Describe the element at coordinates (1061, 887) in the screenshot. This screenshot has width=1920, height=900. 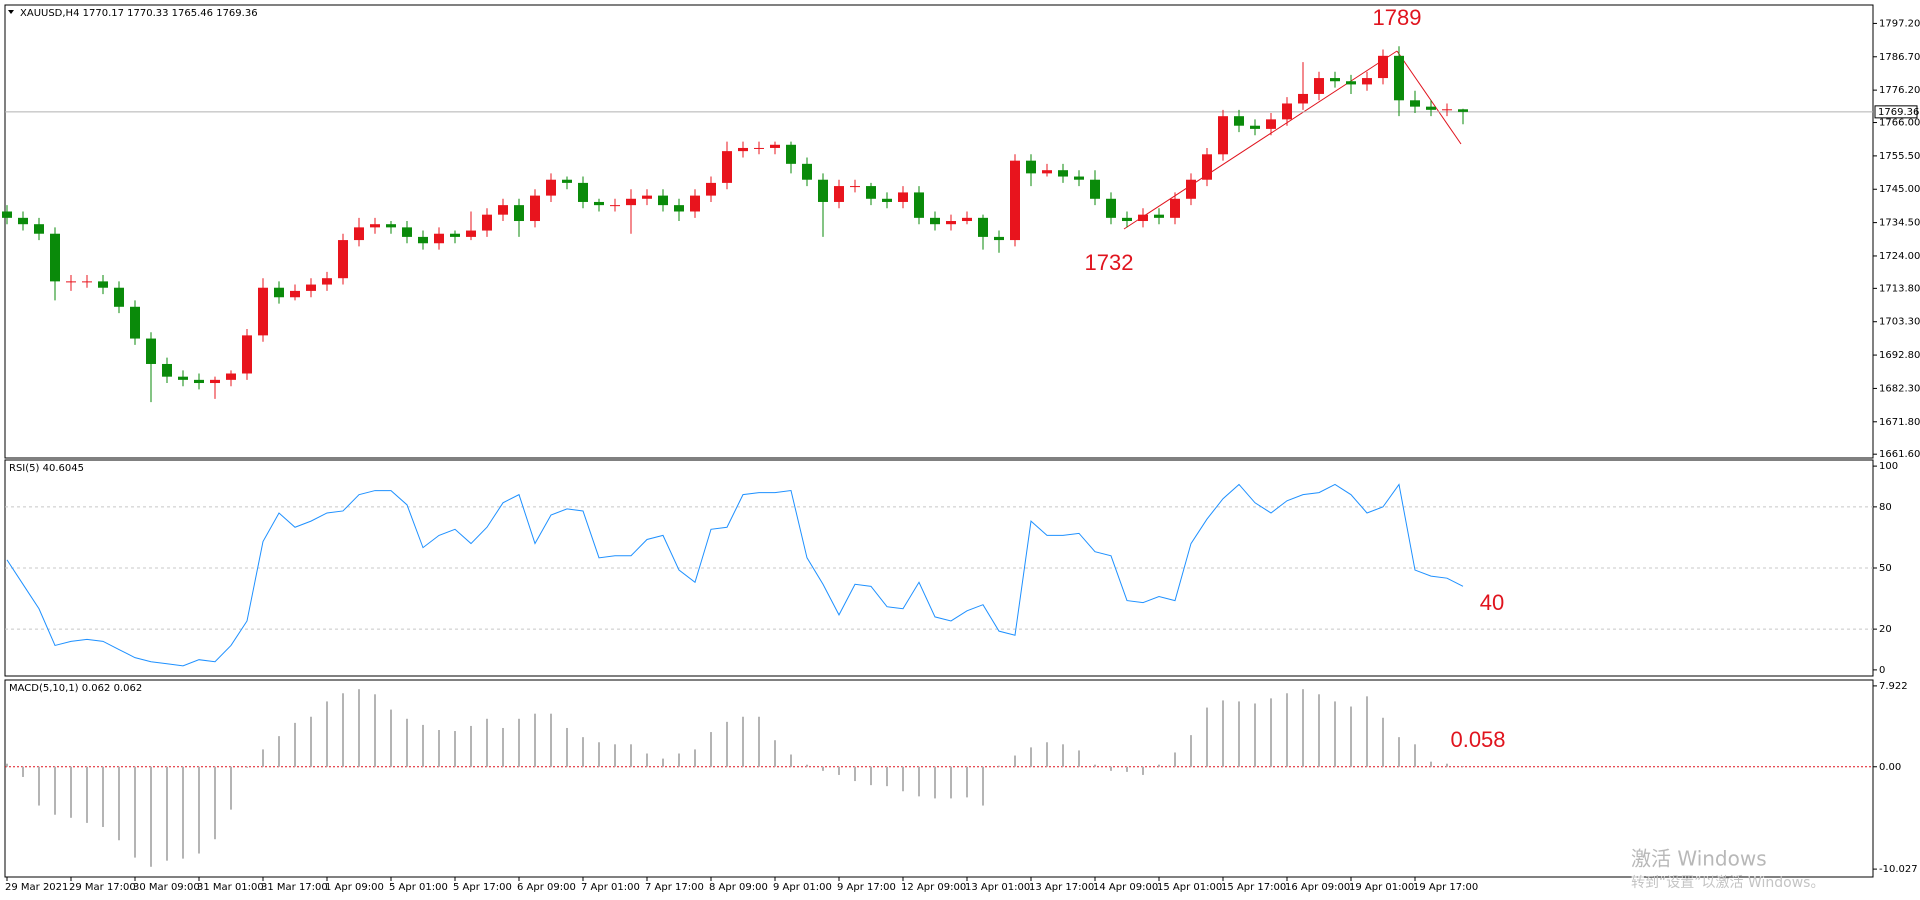
I see `x-tick-label: 13 Apr 17:00` at that location.